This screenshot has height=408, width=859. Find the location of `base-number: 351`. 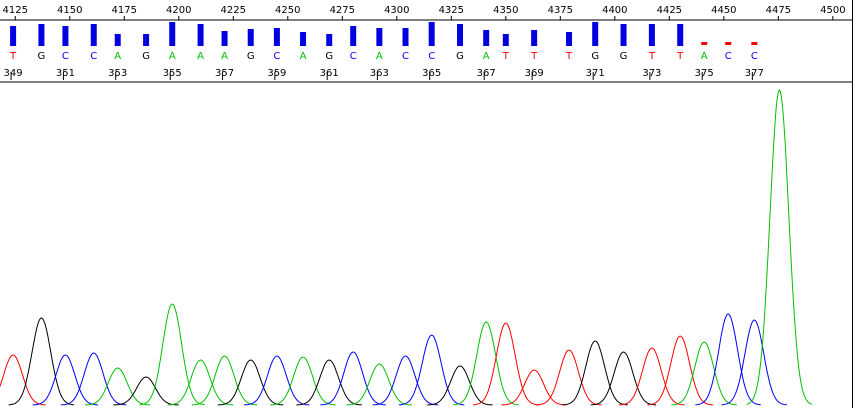

base-number: 351 is located at coordinates (65, 73).